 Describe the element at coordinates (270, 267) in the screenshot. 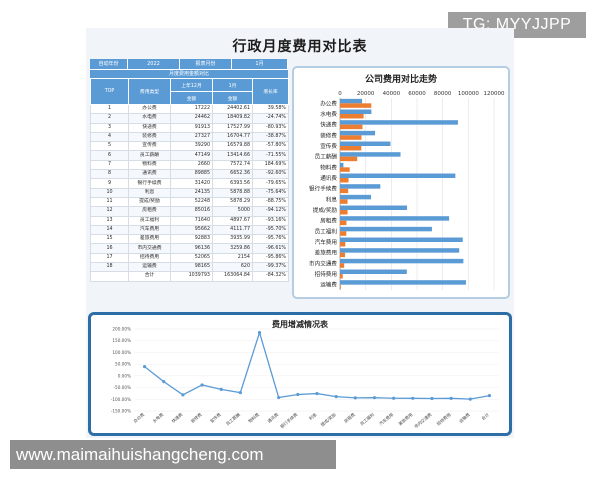

I see `growth-rate-cell: -99.37%` at that location.